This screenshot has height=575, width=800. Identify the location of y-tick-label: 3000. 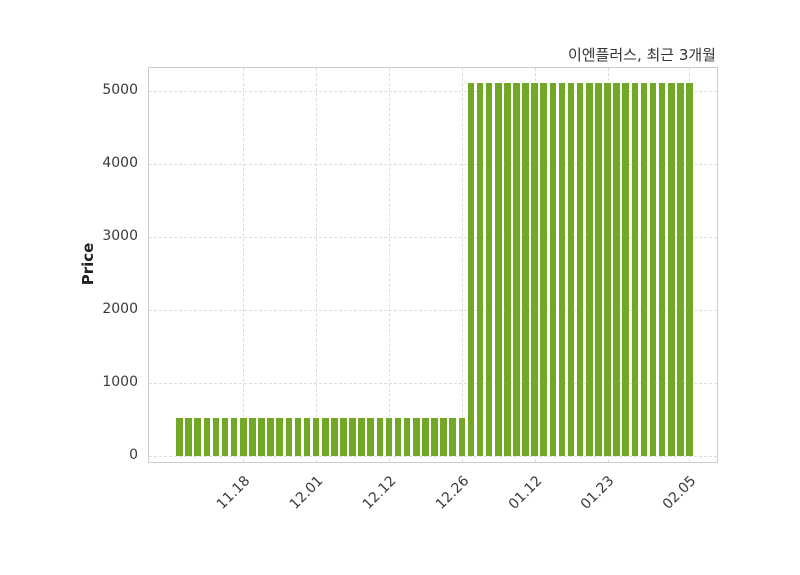
(120, 236).